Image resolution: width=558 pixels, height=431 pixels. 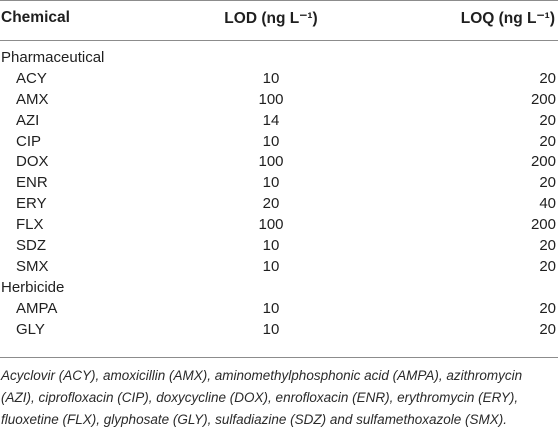 I want to click on header-chemical: Chemical, so click(x=35, y=17).